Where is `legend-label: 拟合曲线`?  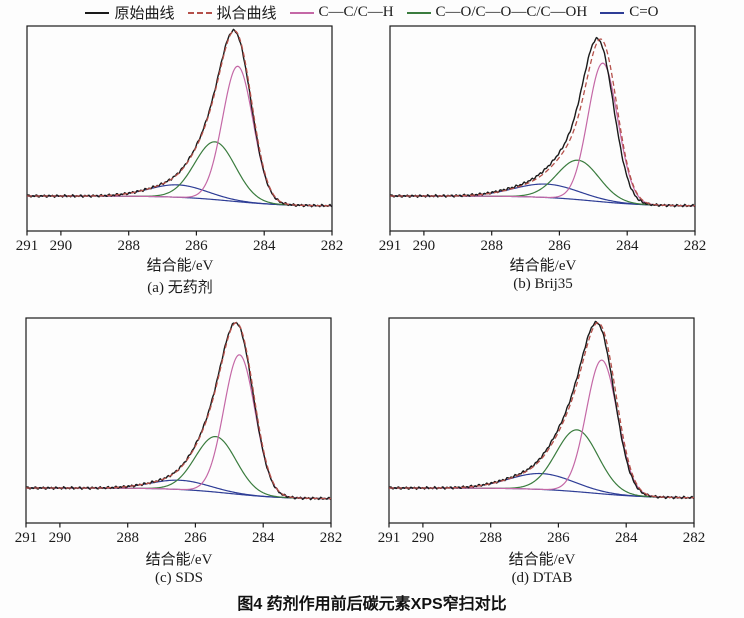 legend-label: 拟合曲线 is located at coordinates (246, 14).